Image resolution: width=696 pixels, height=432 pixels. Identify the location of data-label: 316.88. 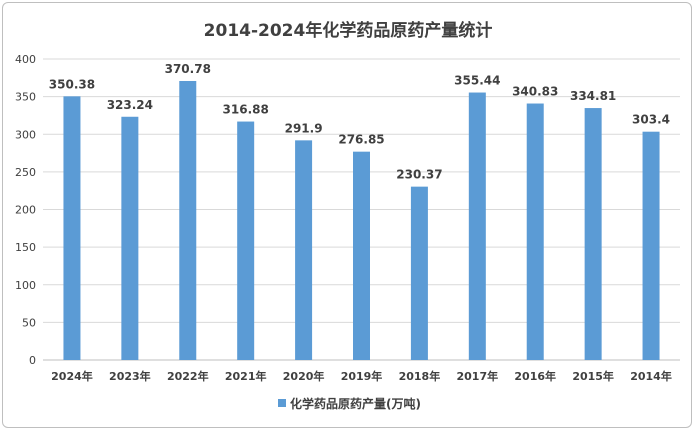
(246, 110).